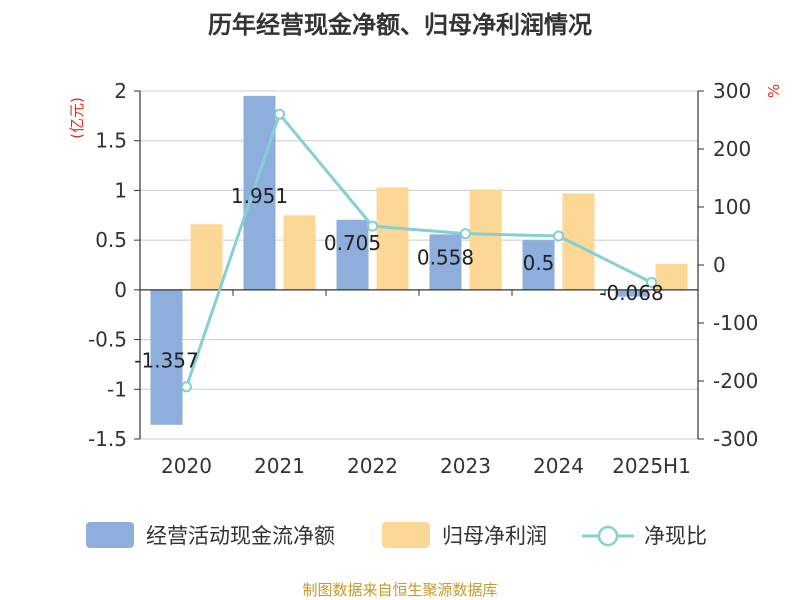 The height and width of the screenshot is (600, 800). Describe the element at coordinates (400, 25) in the screenshot. I see `chart-title: 历年经营现金净额、归母净利润情况` at that location.